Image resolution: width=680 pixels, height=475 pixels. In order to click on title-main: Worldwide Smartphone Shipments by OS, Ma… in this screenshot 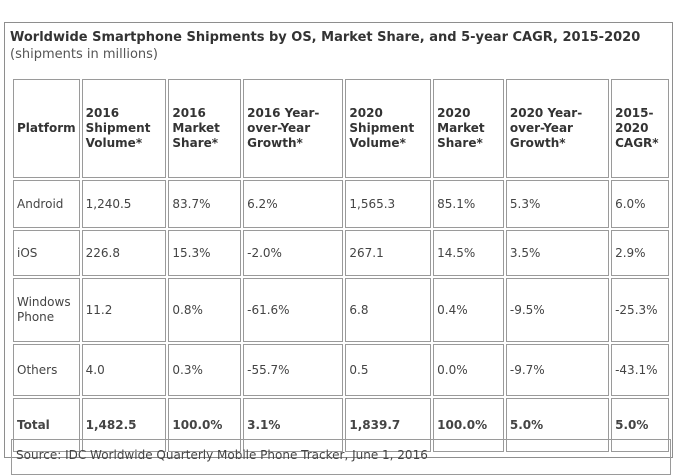, I will do `click(325, 37)`.